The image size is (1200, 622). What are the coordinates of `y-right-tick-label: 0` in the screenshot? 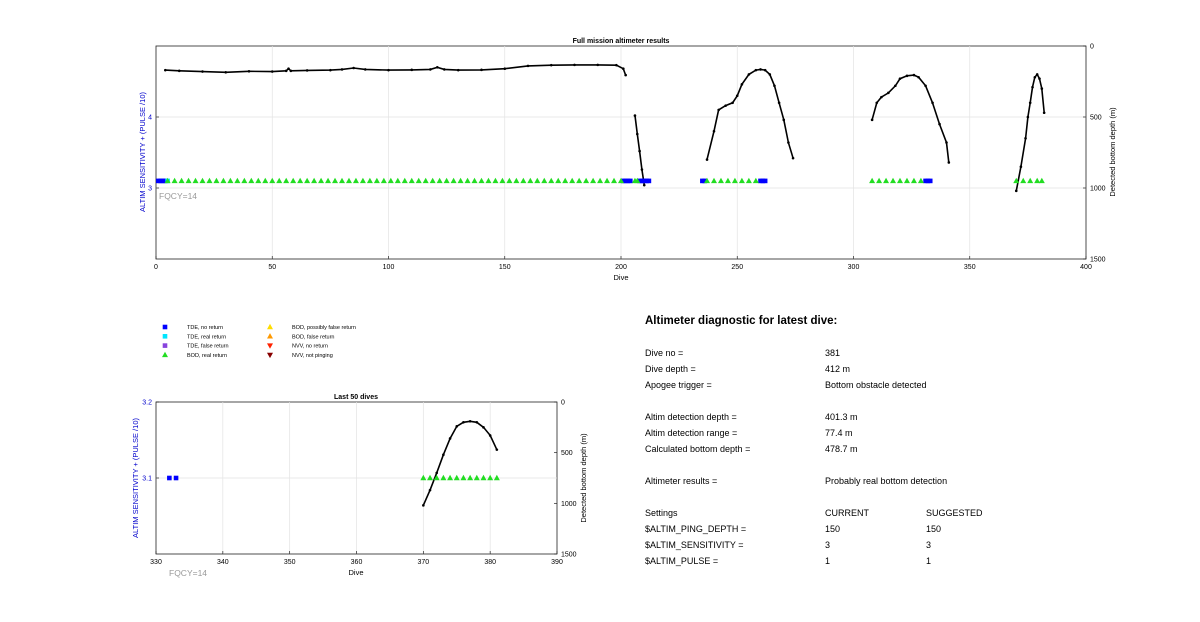 It's located at (563, 403).